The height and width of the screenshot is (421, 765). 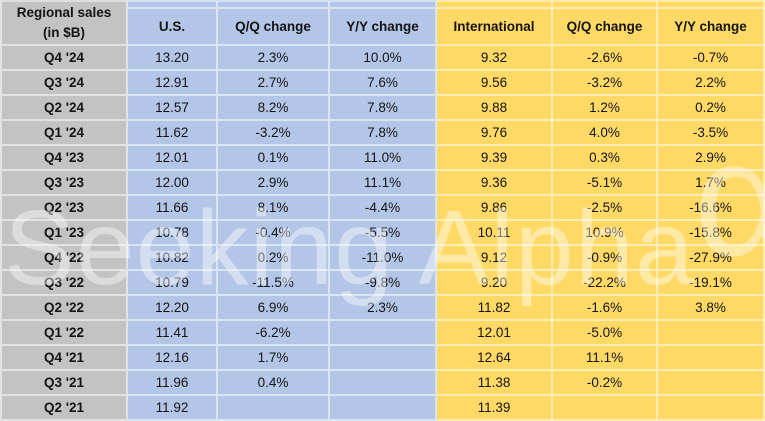 I want to click on cell: 12.64, so click(x=495, y=358).